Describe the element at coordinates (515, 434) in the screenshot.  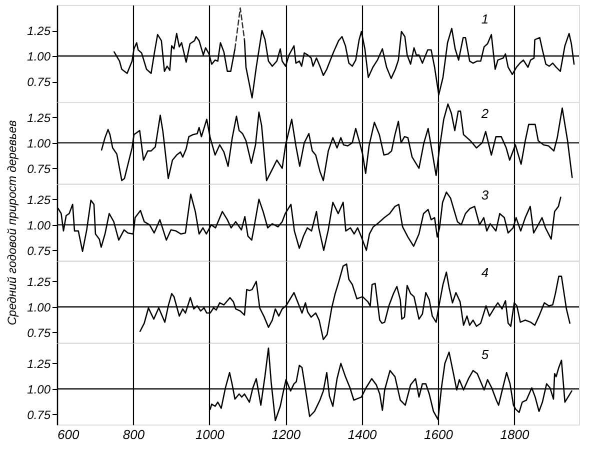
I see `x-tick-label: 1800` at that location.